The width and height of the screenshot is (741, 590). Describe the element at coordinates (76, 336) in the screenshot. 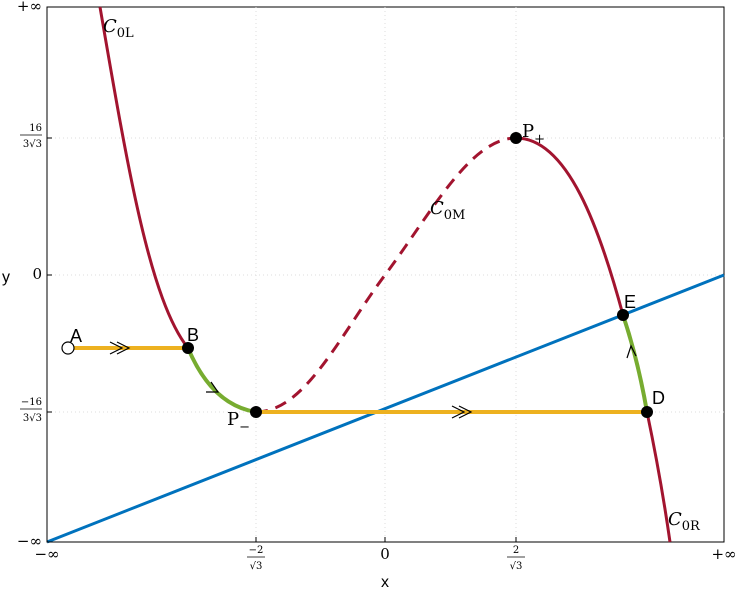

I see `label-a: A` at that location.